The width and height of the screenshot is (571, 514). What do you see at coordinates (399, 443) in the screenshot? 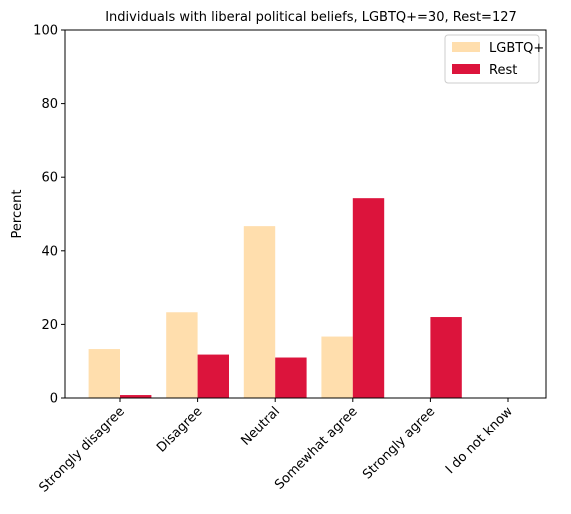
I see `x-tick-label: Strongly agree` at bounding box center [399, 443].